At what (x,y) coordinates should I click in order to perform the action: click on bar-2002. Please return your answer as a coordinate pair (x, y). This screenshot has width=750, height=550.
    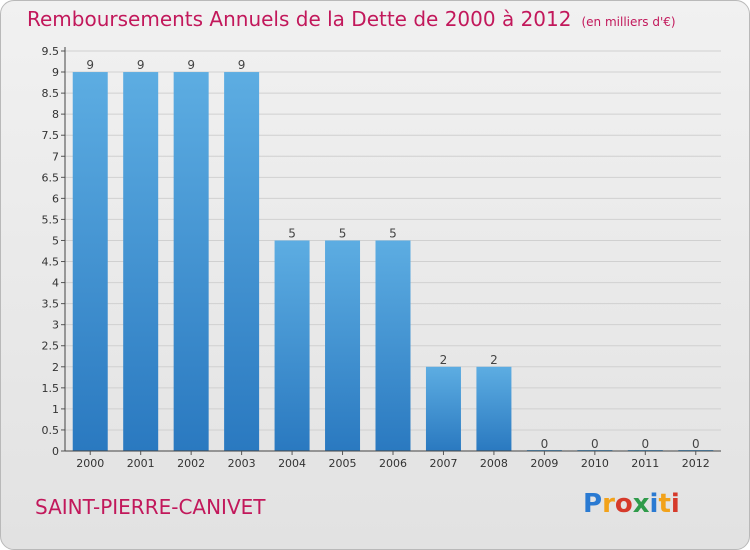
    Looking at the image, I should click on (191, 261).